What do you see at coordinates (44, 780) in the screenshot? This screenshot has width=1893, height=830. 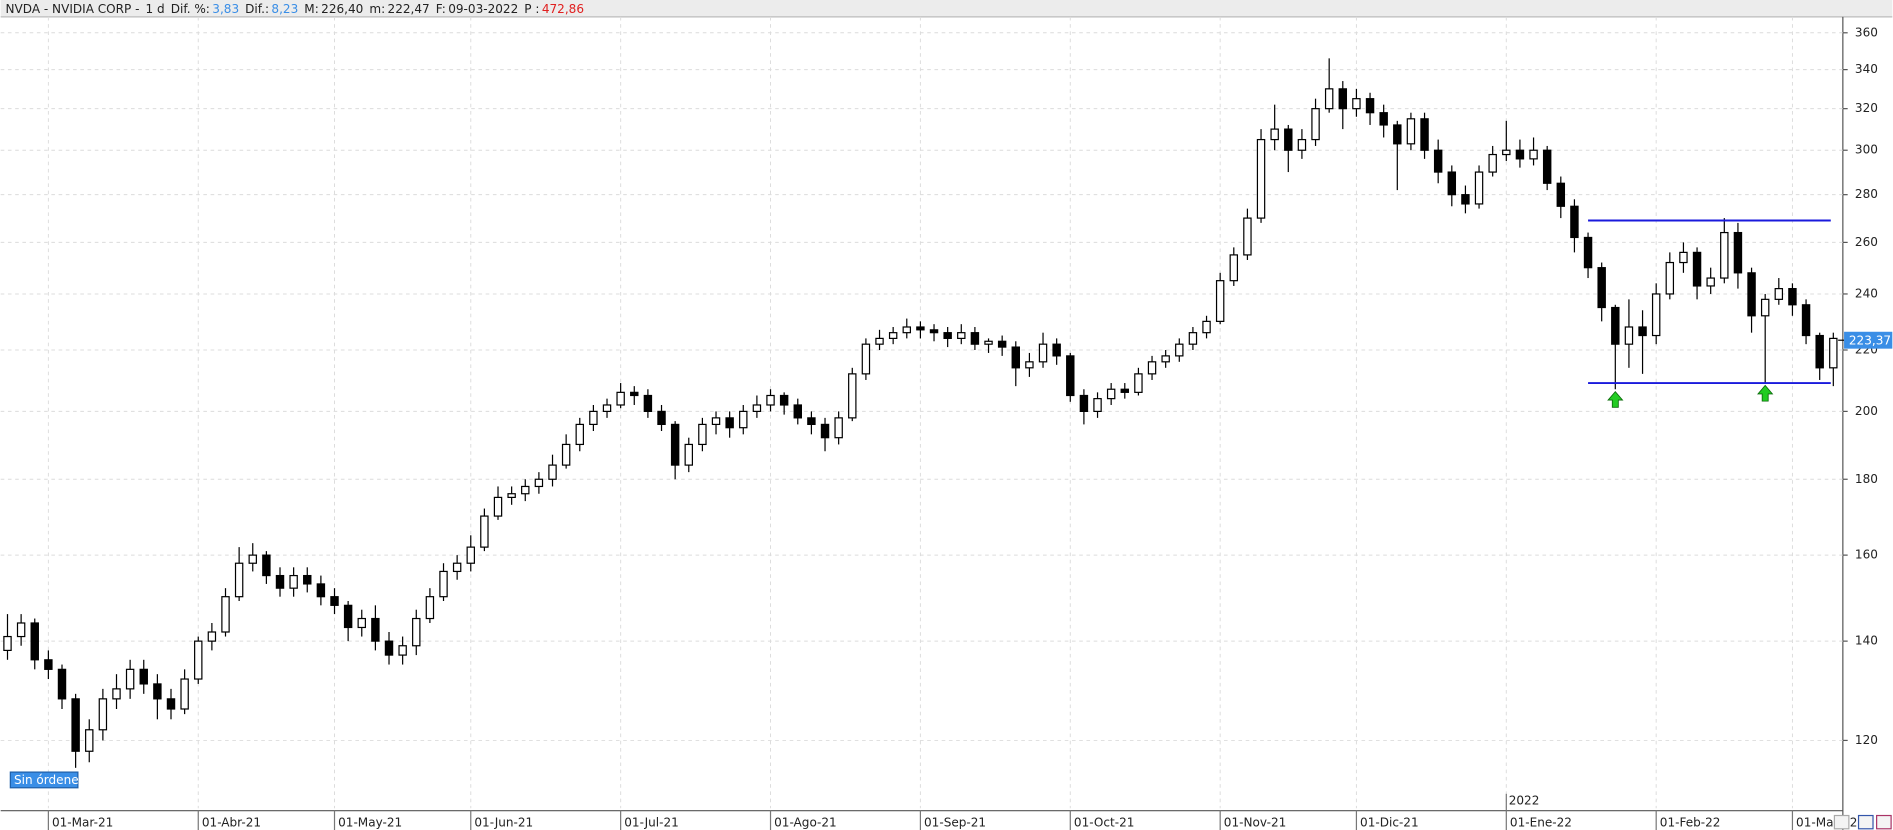 I see `status-badge-bg` at bounding box center [44, 780].